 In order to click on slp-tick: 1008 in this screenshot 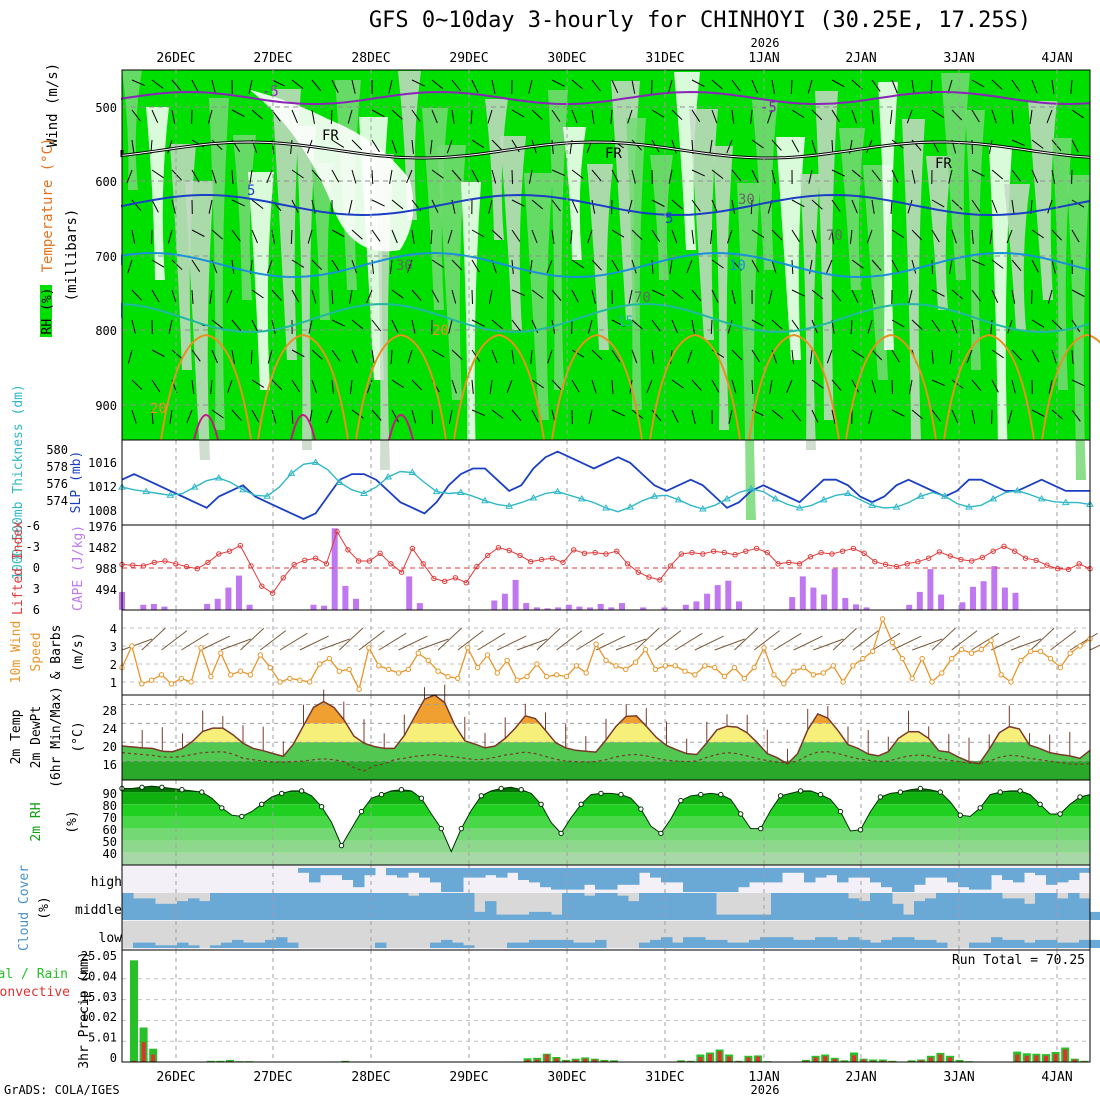, I will do `click(102, 511)`.